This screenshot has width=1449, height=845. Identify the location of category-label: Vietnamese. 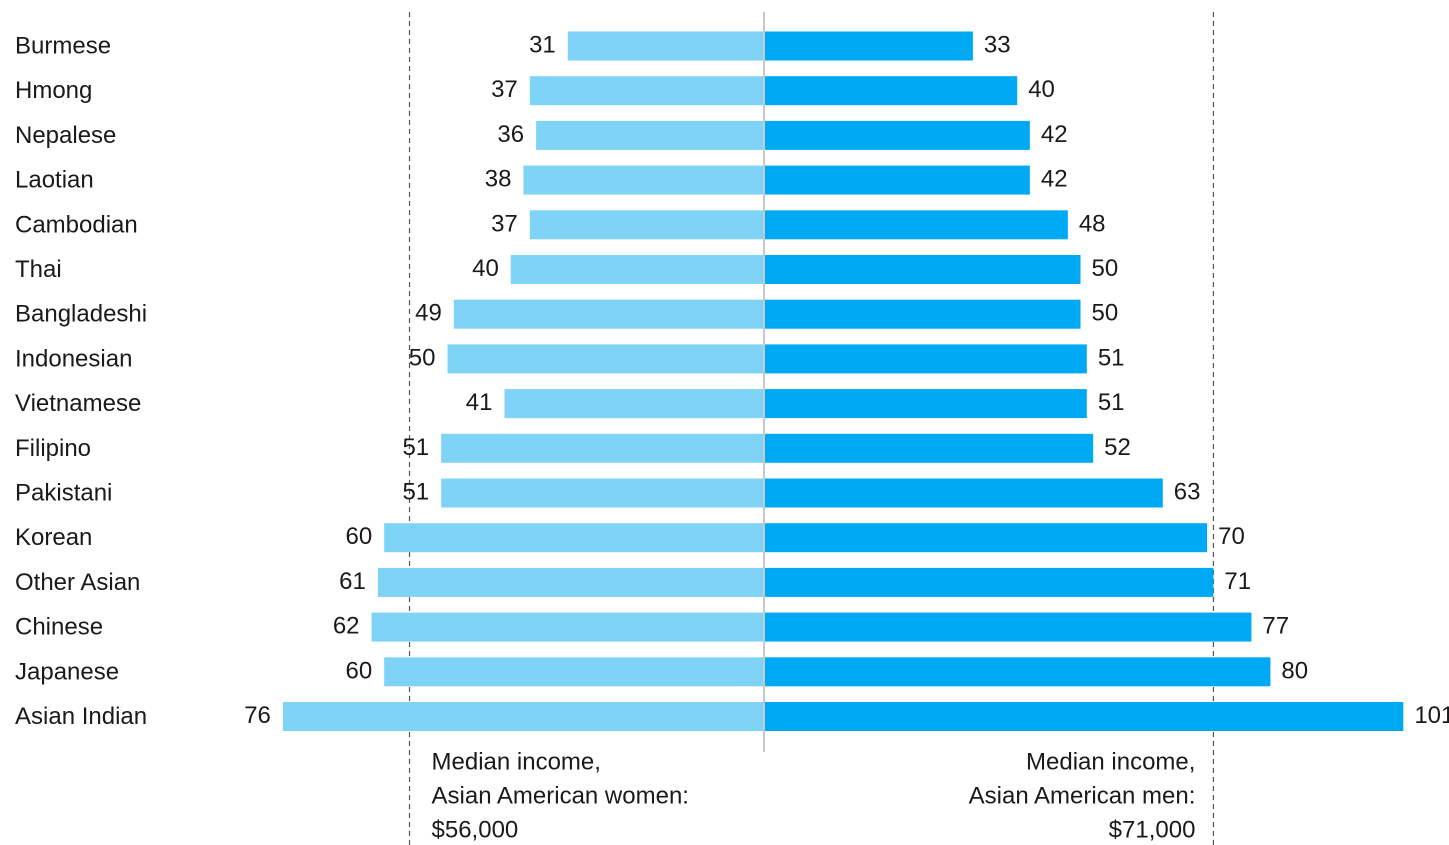
(78, 403).